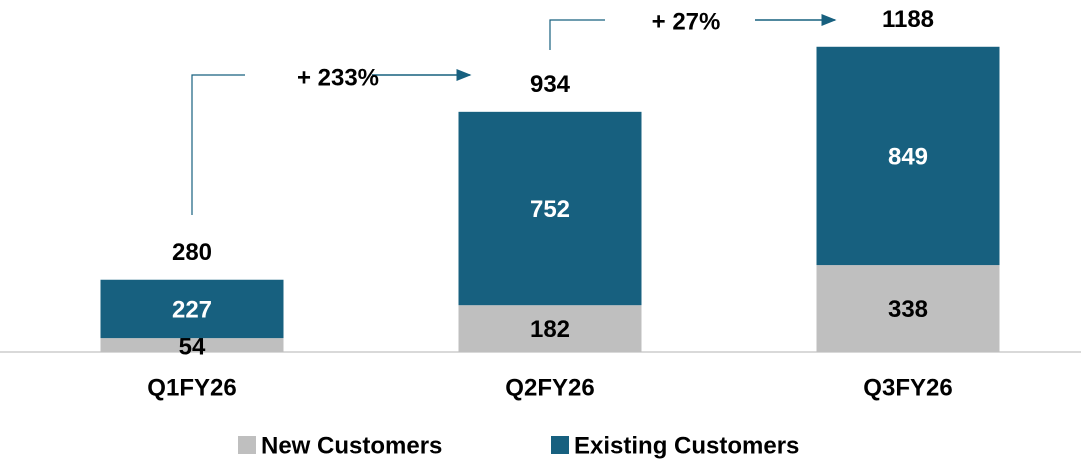 This screenshot has width=1081, height=469. I want to click on total-label: 934, so click(550, 84).